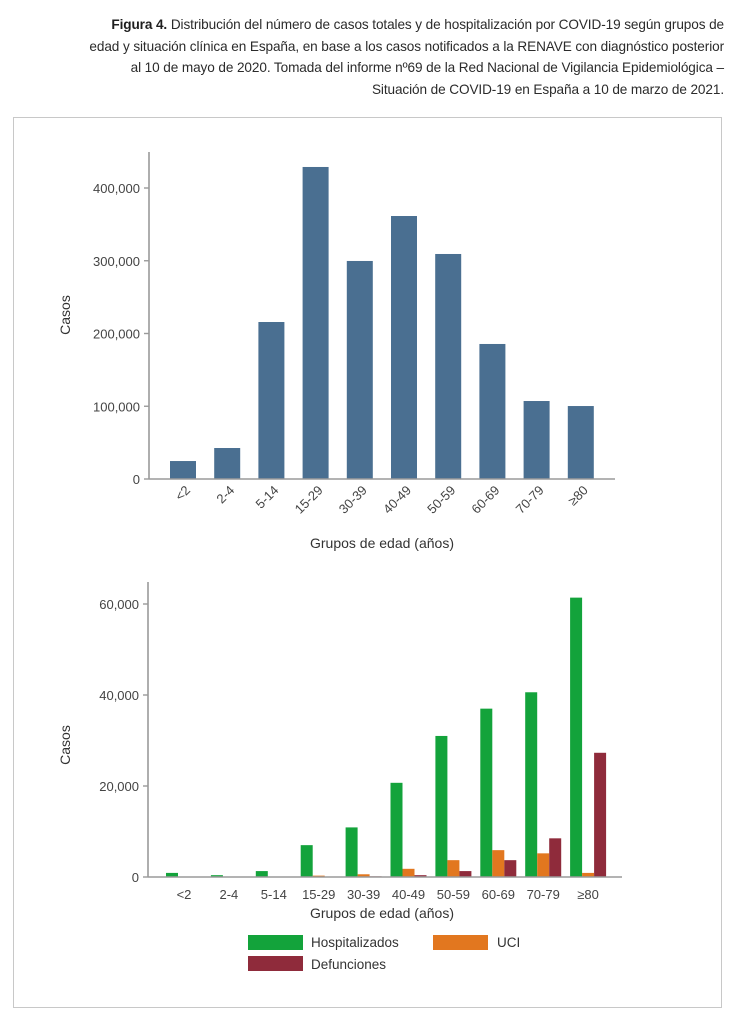  What do you see at coordinates (116, 261) in the screenshot?
I see `y-tick-label: 300,000` at bounding box center [116, 261].